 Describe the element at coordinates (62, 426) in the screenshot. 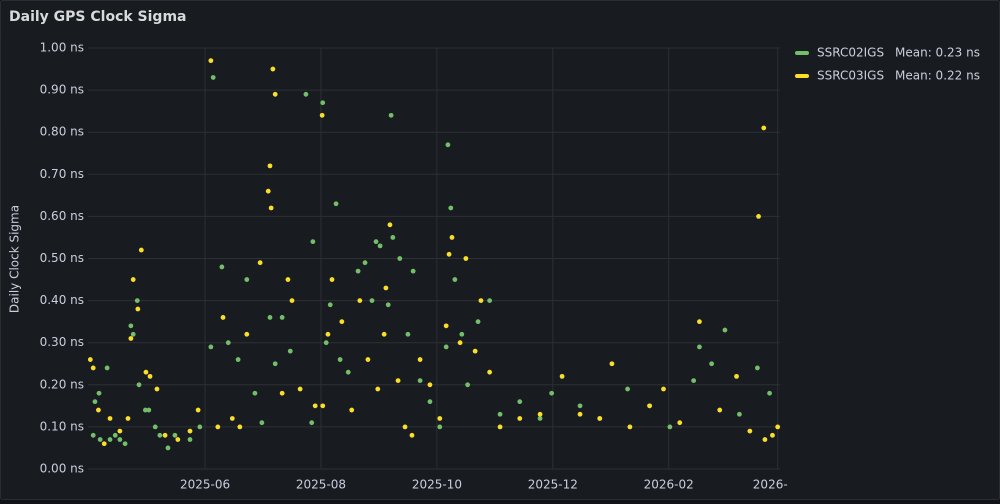

I see `y-tick-label: 0.10 ns` at that location.